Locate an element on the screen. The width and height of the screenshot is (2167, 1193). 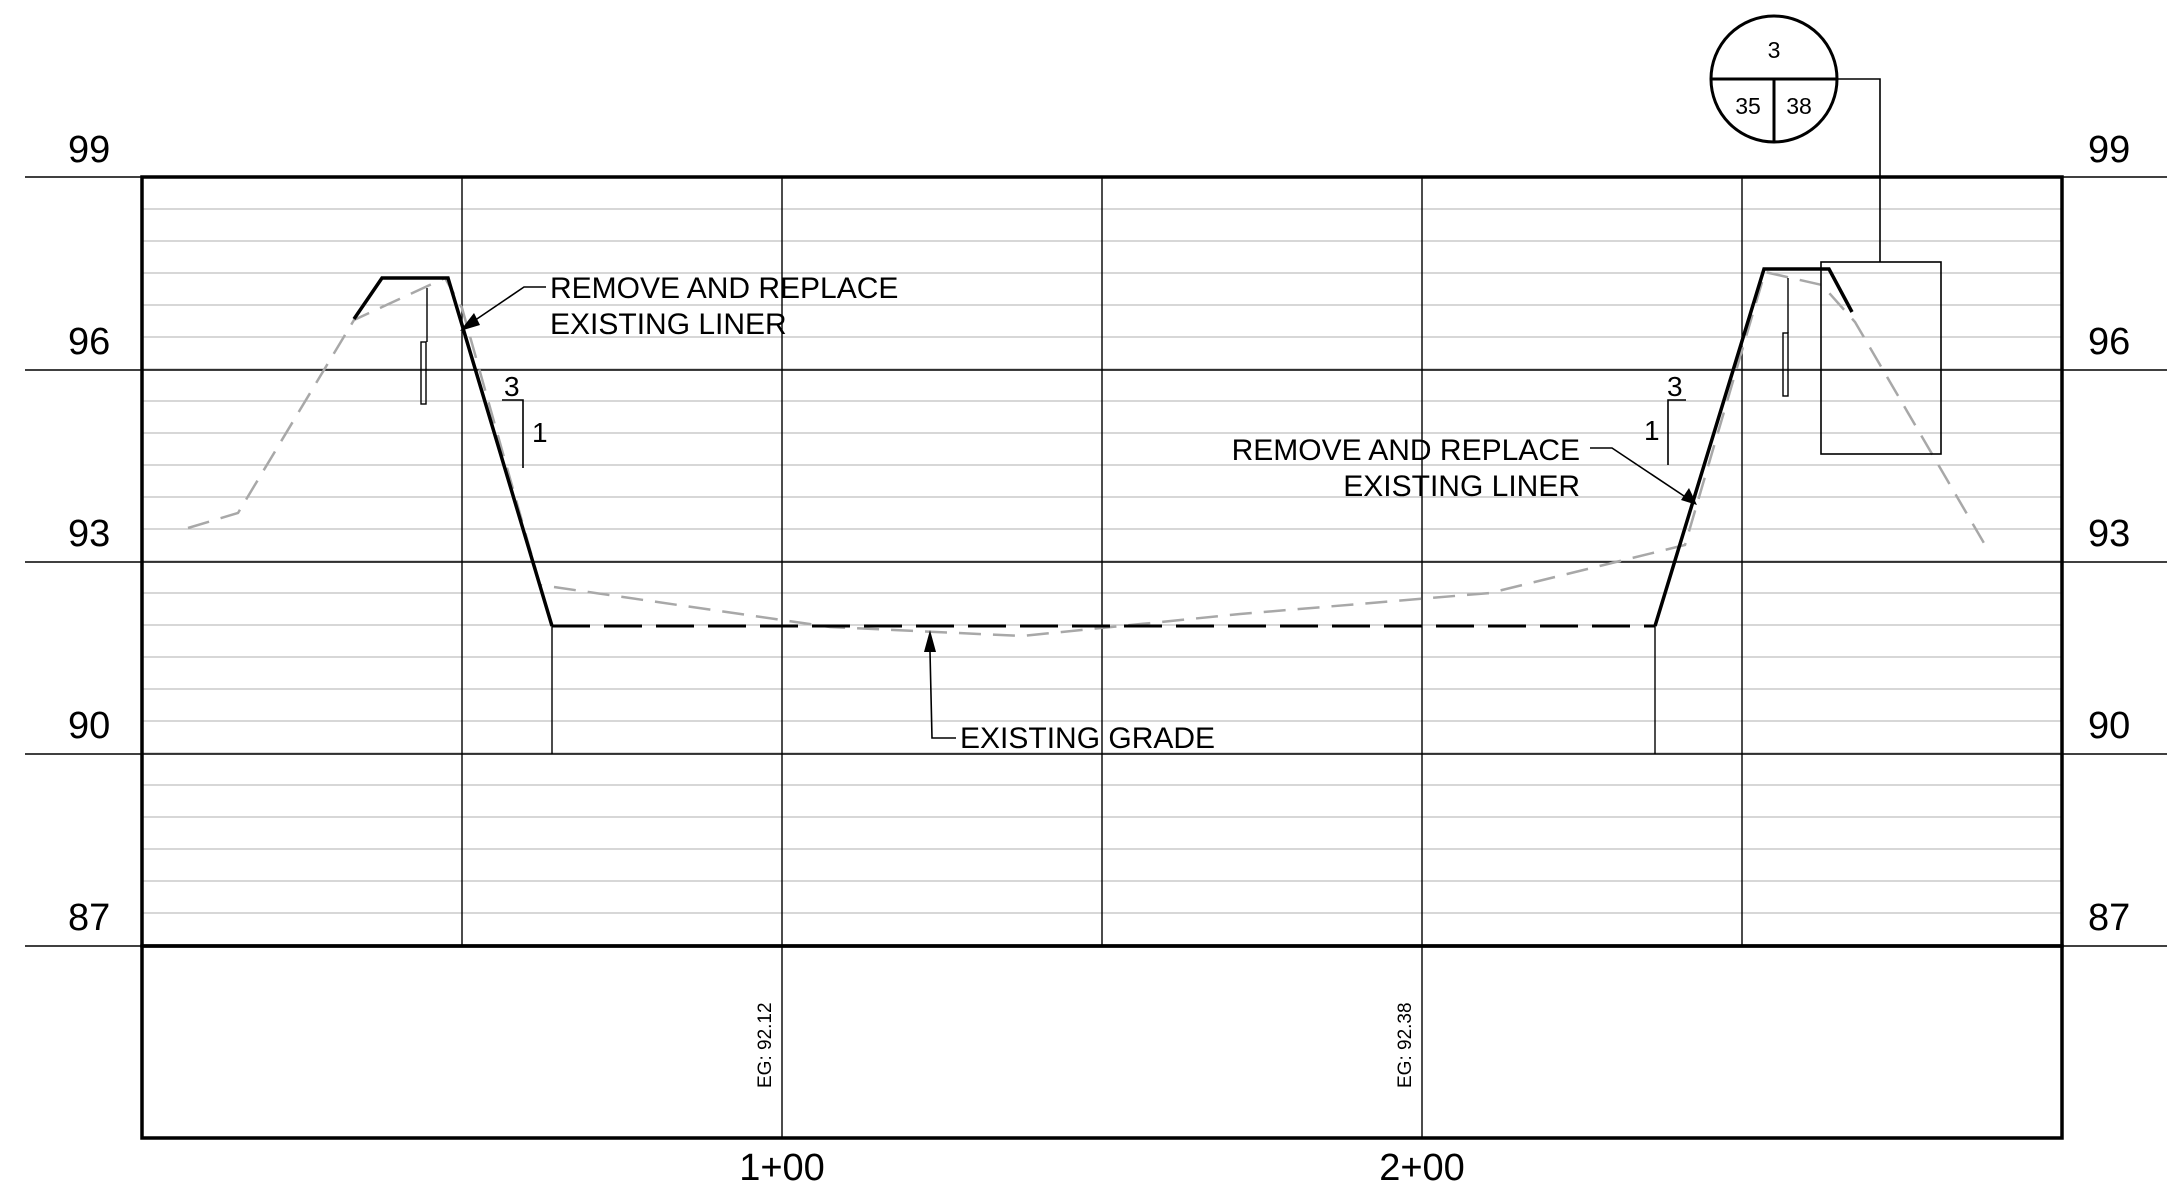
elev-label-99-left: 99 is located at coordinates (89, 150).